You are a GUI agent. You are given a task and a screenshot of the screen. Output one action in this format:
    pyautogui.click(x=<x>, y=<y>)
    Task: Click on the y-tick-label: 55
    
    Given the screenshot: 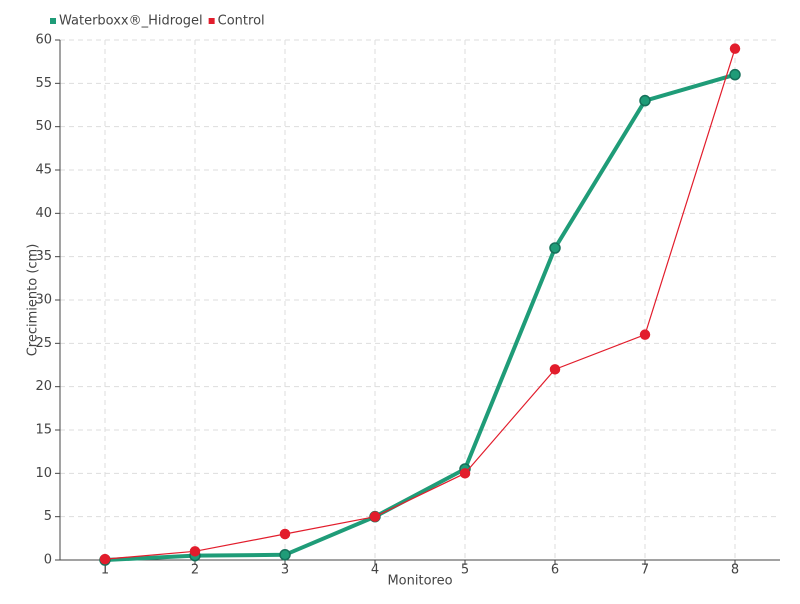 What is the action you would take?
    pyautogui.click(x=43, y=83)
    